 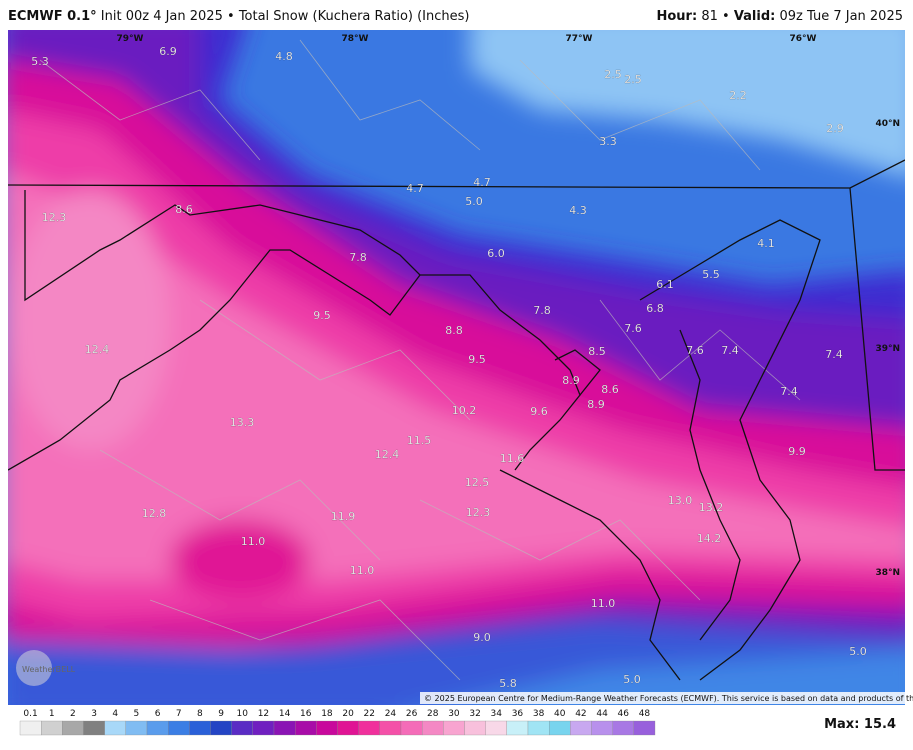 What do you see at coordinates (608, 141) in the screenshot?
I see `snow-label: 3.3` at bounding box center [608, 141].